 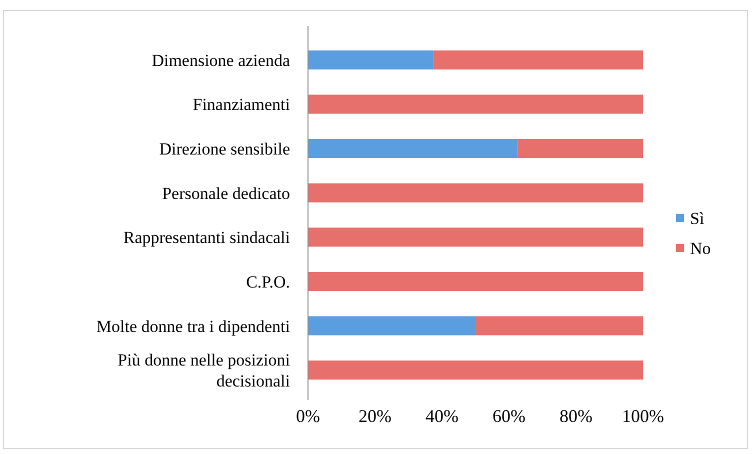 What do you see at coordinates (442, 416) in the screenshot?
I see `x-tick-label: 40%` at bounding box center [442, 416].